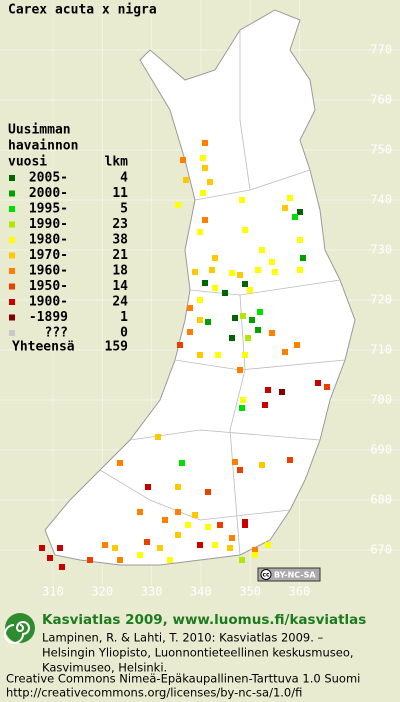  I want to click on badge-box, so click(289, 574).